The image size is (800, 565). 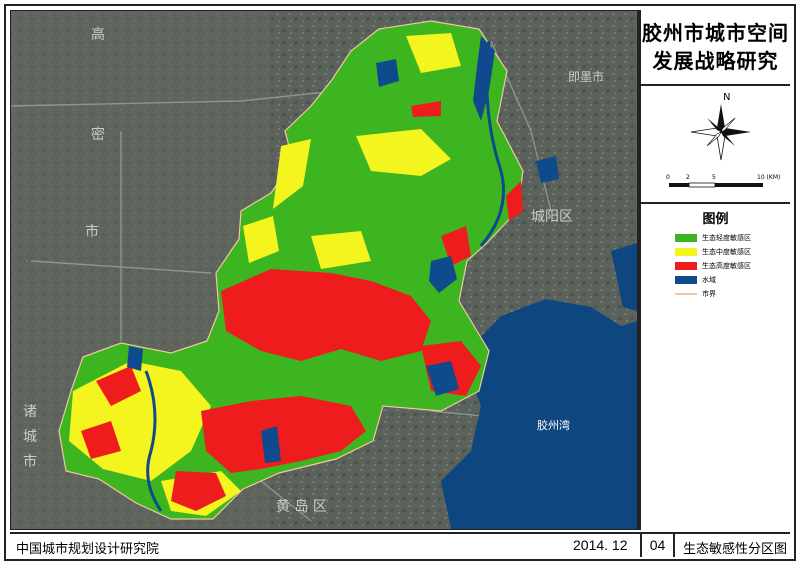 I want to click on legend: 图例 生态轻度敏感区 生态中度敏感区 生态高度敏感区 水域 市界, so click(x=715, y=367).